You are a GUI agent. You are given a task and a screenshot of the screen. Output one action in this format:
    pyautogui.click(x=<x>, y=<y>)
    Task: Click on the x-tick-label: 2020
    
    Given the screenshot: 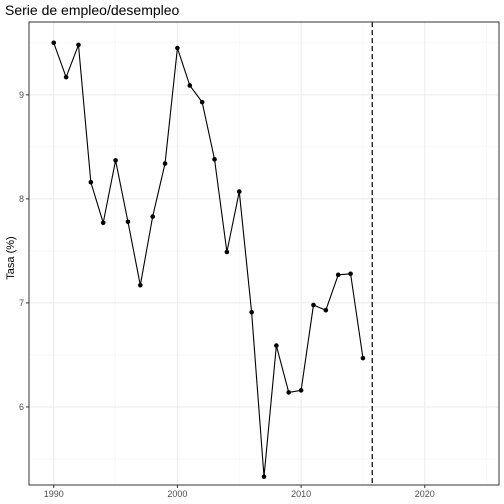 What is the action you would take?
    pyautogui.click(x=425, y=494)
    